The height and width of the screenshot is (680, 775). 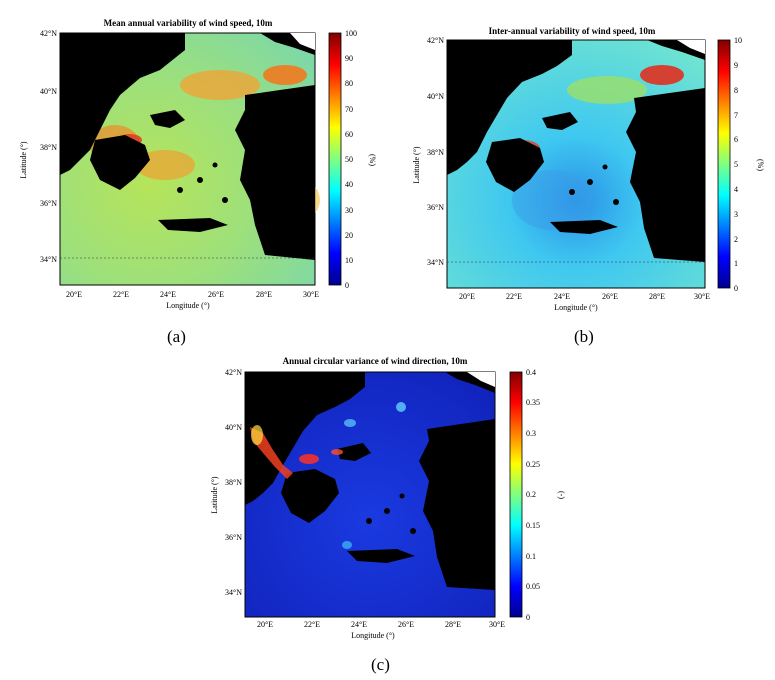 What do you see at coordinates (233, 482) in the screenshot?
I see `y-tick-c-2: 38°N` at bounding box center [233, 482].